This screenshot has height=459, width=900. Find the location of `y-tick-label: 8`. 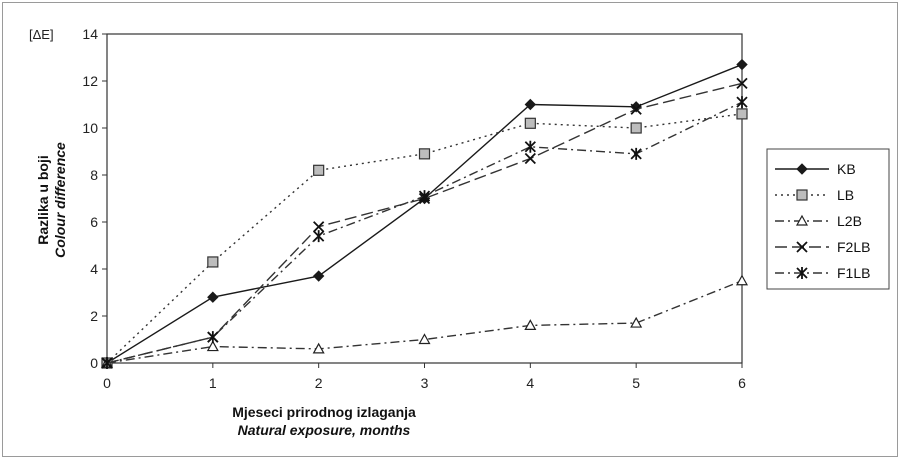

y-tick-label: 8 is located at coordinates (94, 175).